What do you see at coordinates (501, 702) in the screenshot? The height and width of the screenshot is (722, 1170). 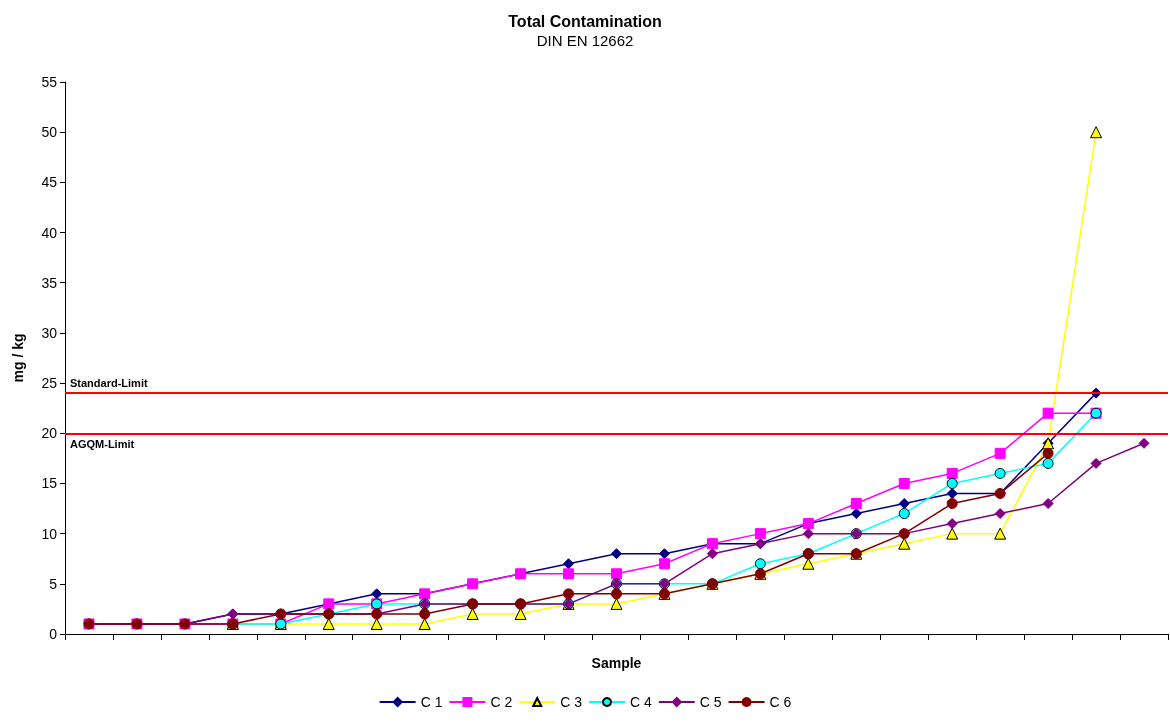 I see `legend-label: C 2` at bounding box center [501, 702].